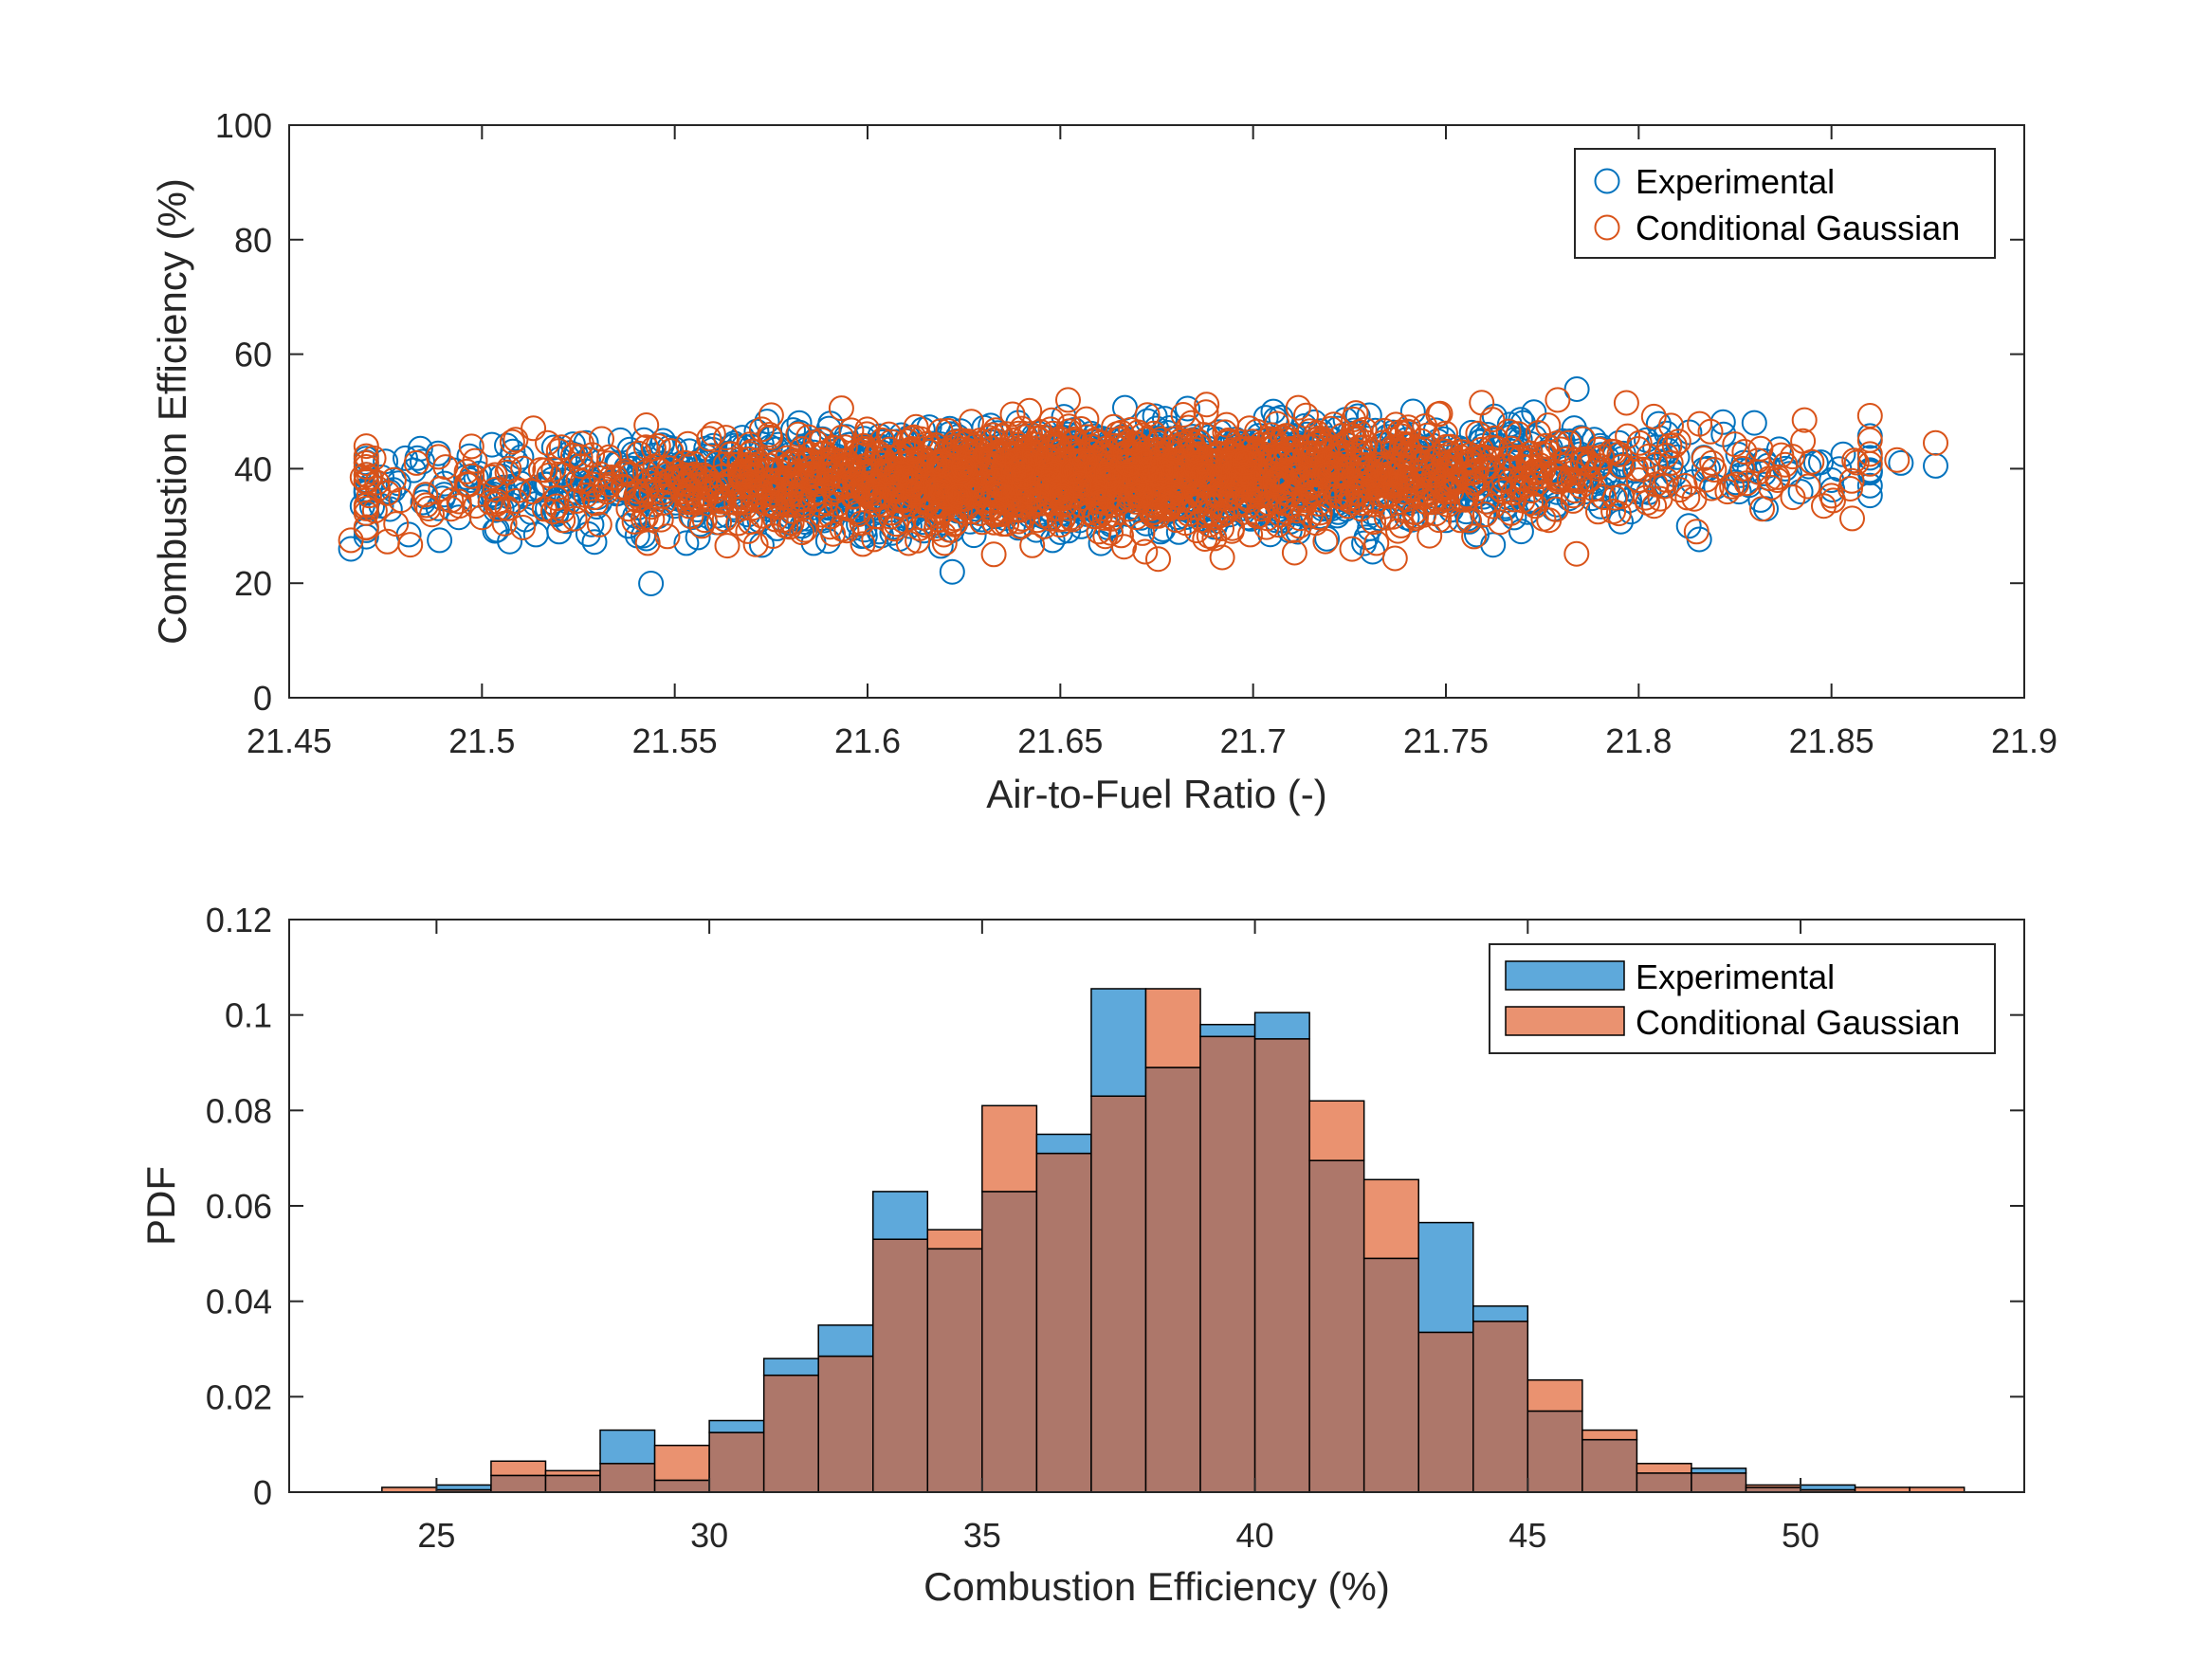  Describe the element at coordinates (2024, 740) in the screenshot. I see `scatter-x-tick-label: 21.9` at that location.